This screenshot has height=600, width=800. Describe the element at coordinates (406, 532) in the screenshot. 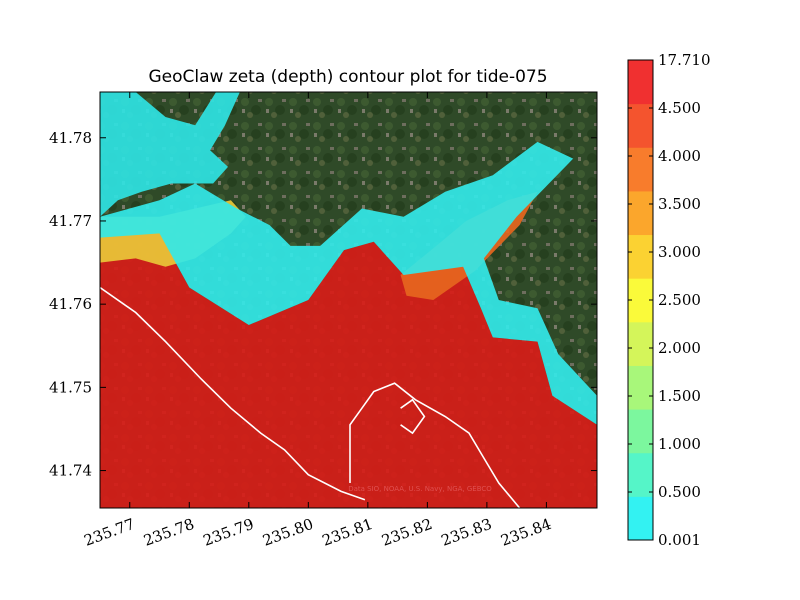

I see `x-tick-label: 235.82` at that location.